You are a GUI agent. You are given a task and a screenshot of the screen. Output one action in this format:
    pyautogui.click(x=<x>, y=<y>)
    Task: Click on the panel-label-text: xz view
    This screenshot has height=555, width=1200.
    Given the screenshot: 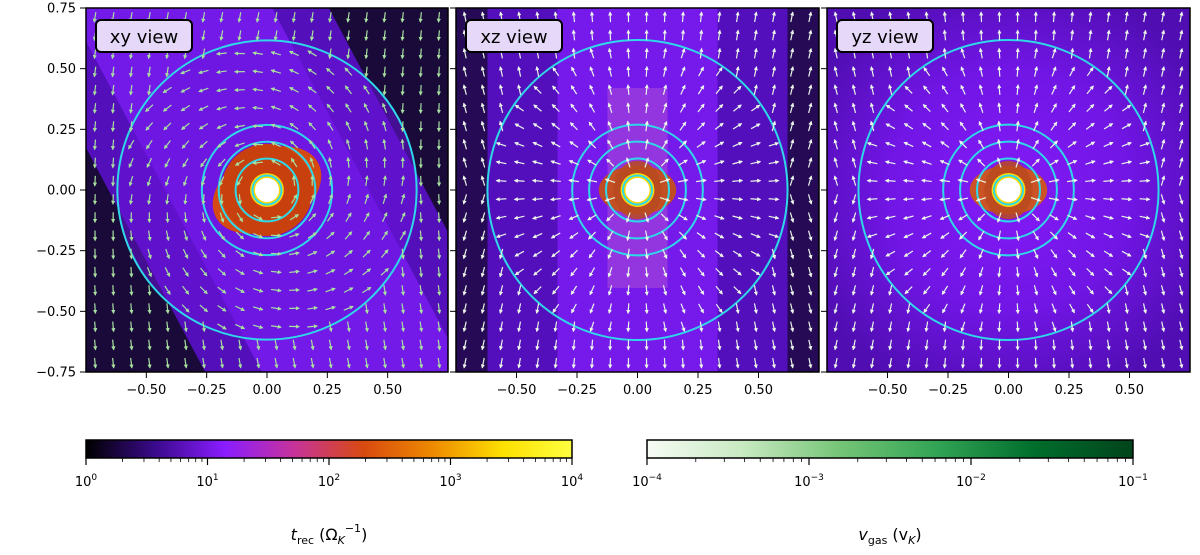 What is the action you would take?
    pyautogui.click(x=513, y=37)
    